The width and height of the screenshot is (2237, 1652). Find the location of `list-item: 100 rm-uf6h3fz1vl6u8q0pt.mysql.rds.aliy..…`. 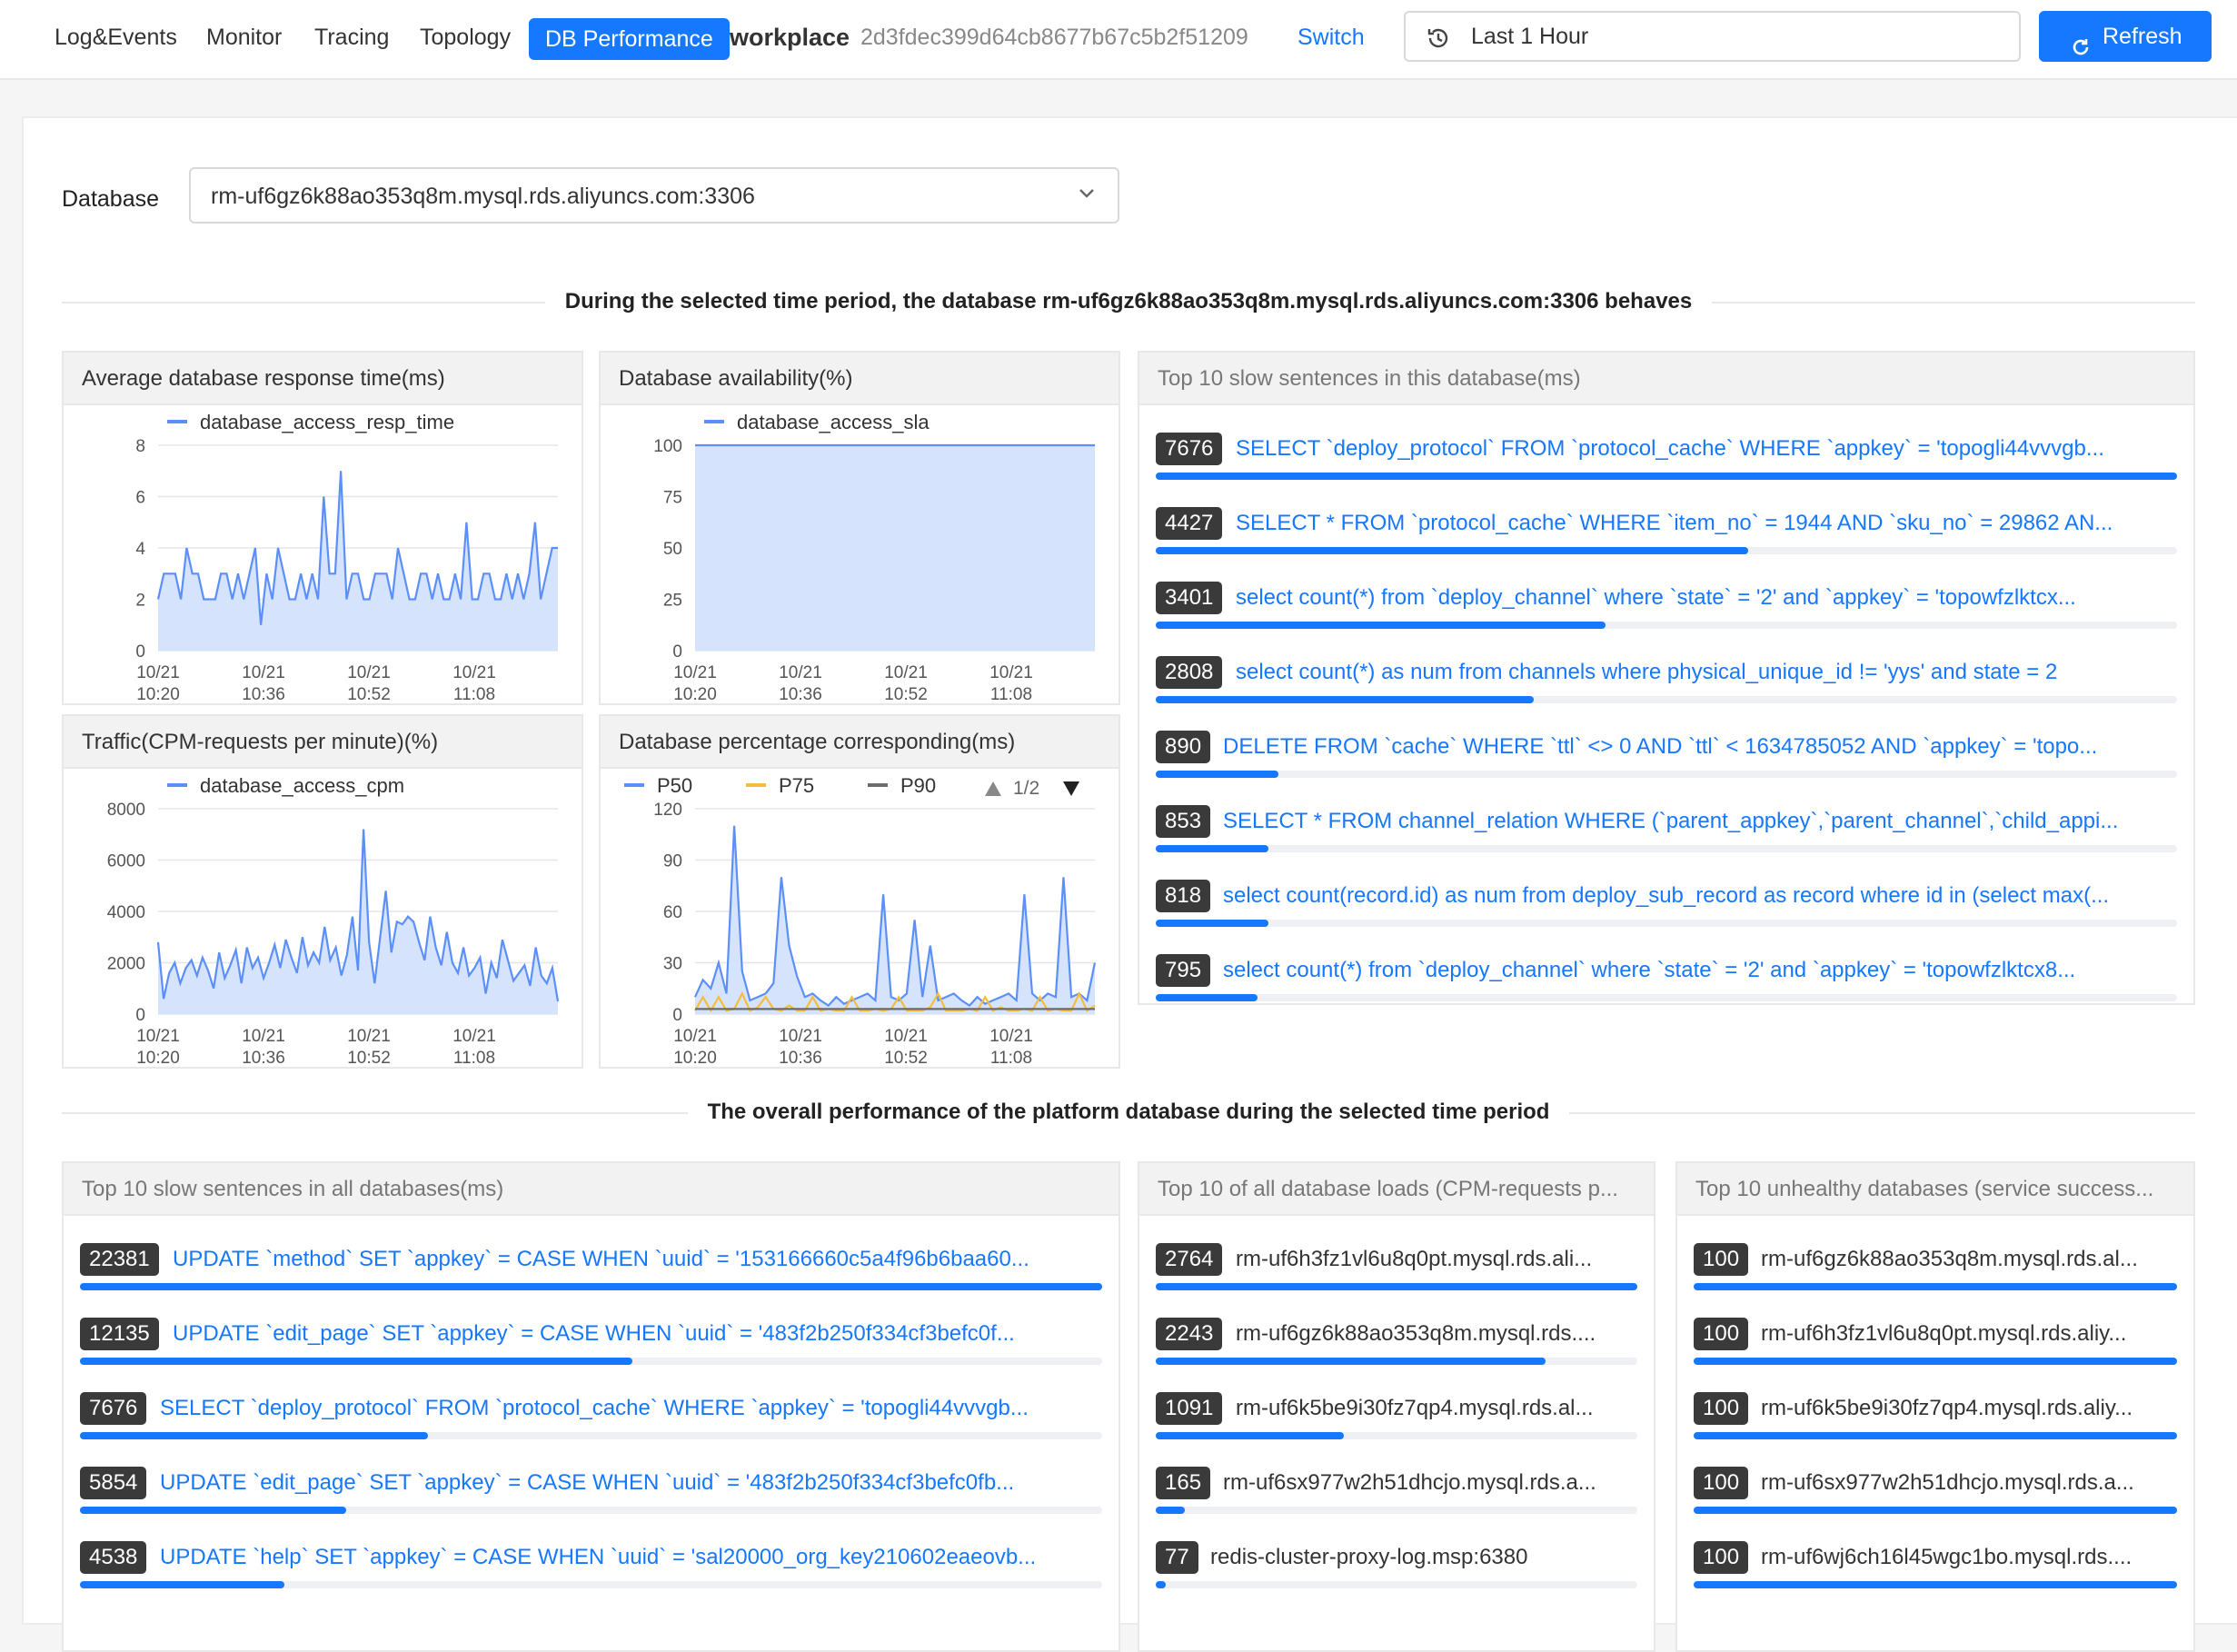

list-item: 100 rm-uf6h3fz1vl6u8q0pt.mysql.rds.aliy..… is located at coordinates (1935, 1347).